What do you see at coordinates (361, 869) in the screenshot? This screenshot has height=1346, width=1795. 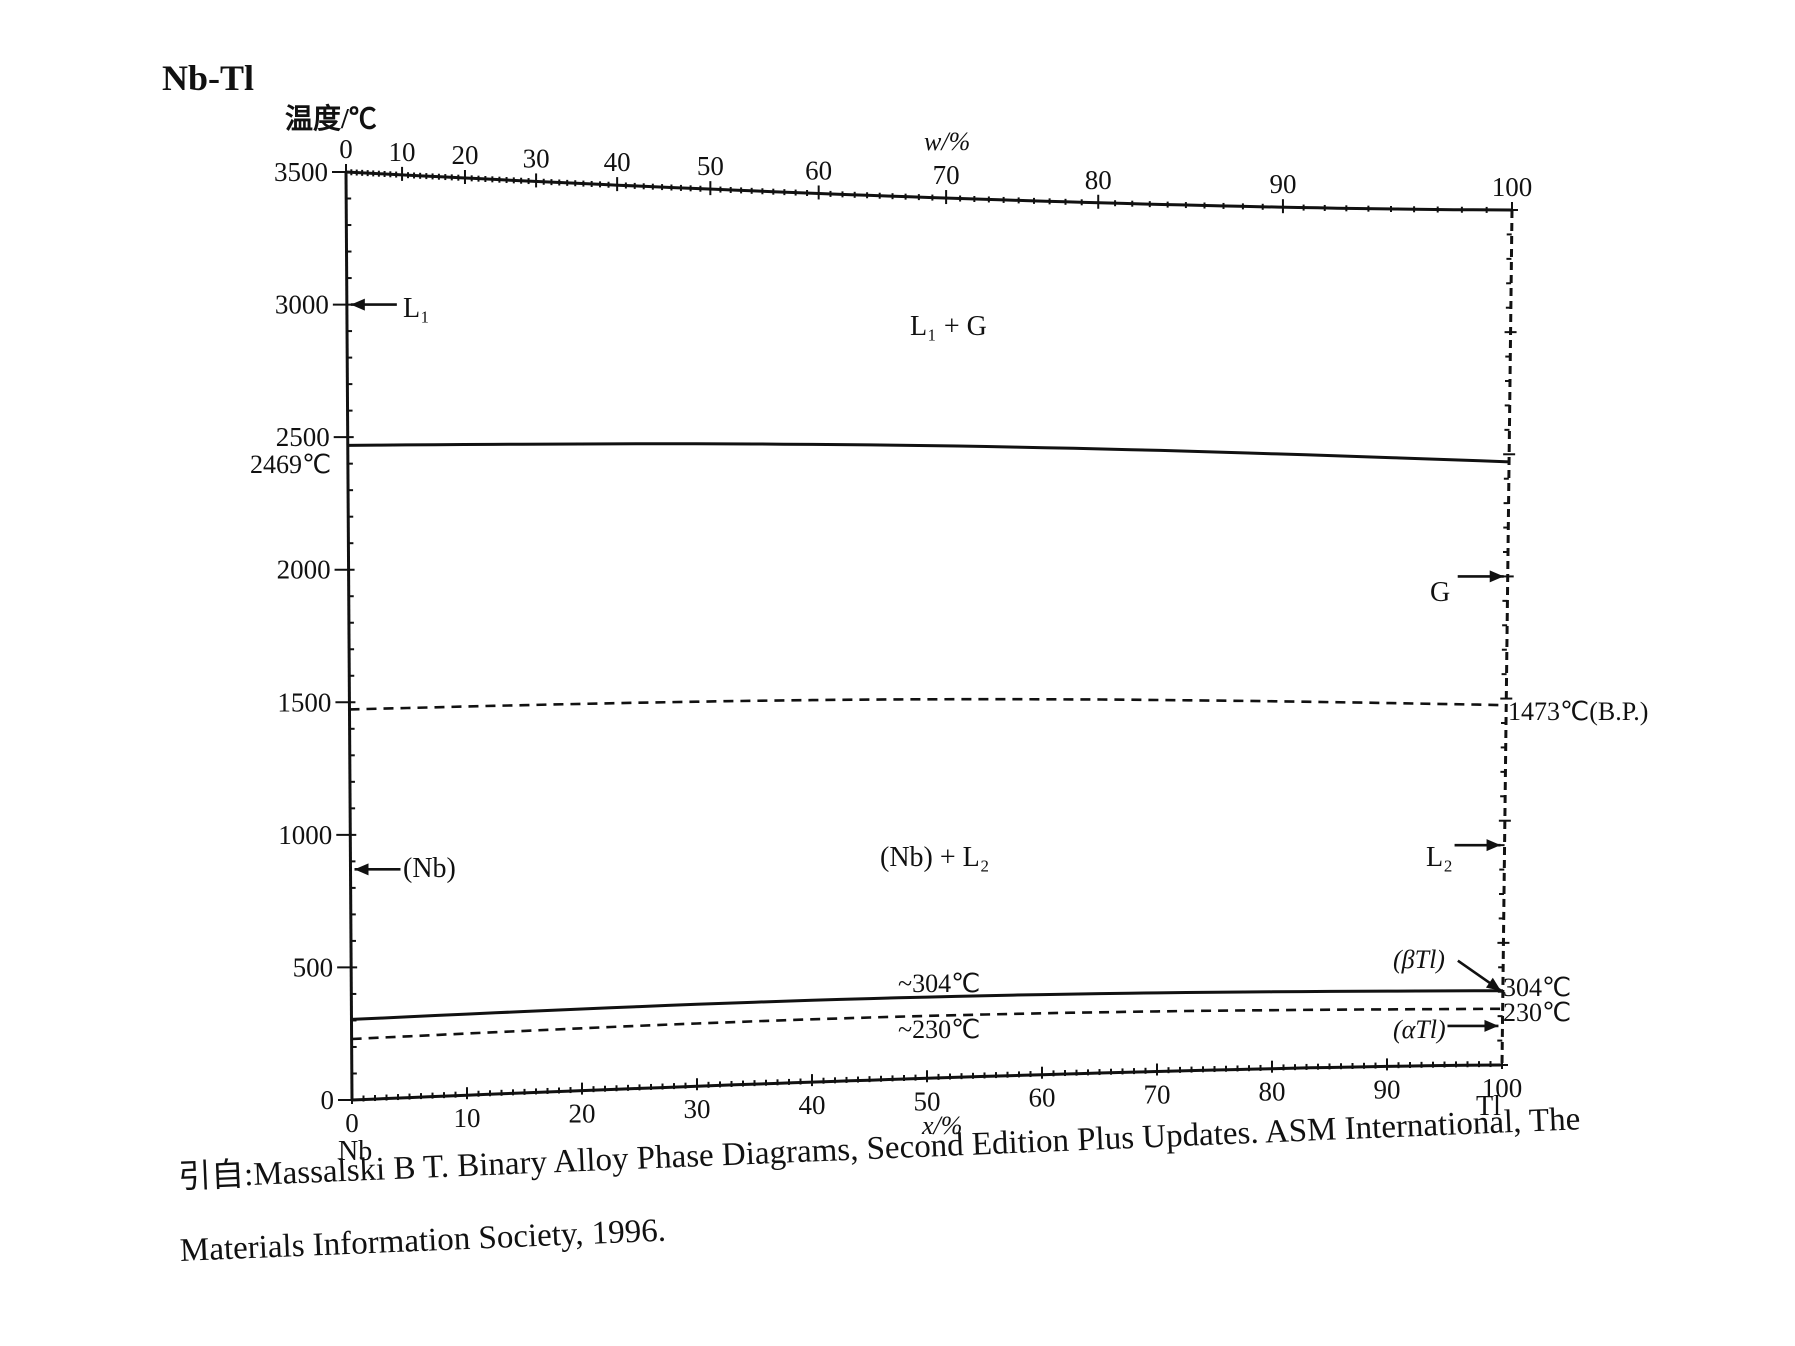 I see `arrow-left-1-head` at bounding box center [361, 869].